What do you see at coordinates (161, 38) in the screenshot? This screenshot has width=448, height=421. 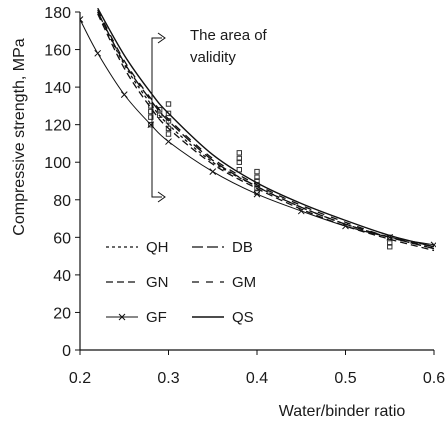 I see `validity-arrow-top` at bounding box center [161, 38].